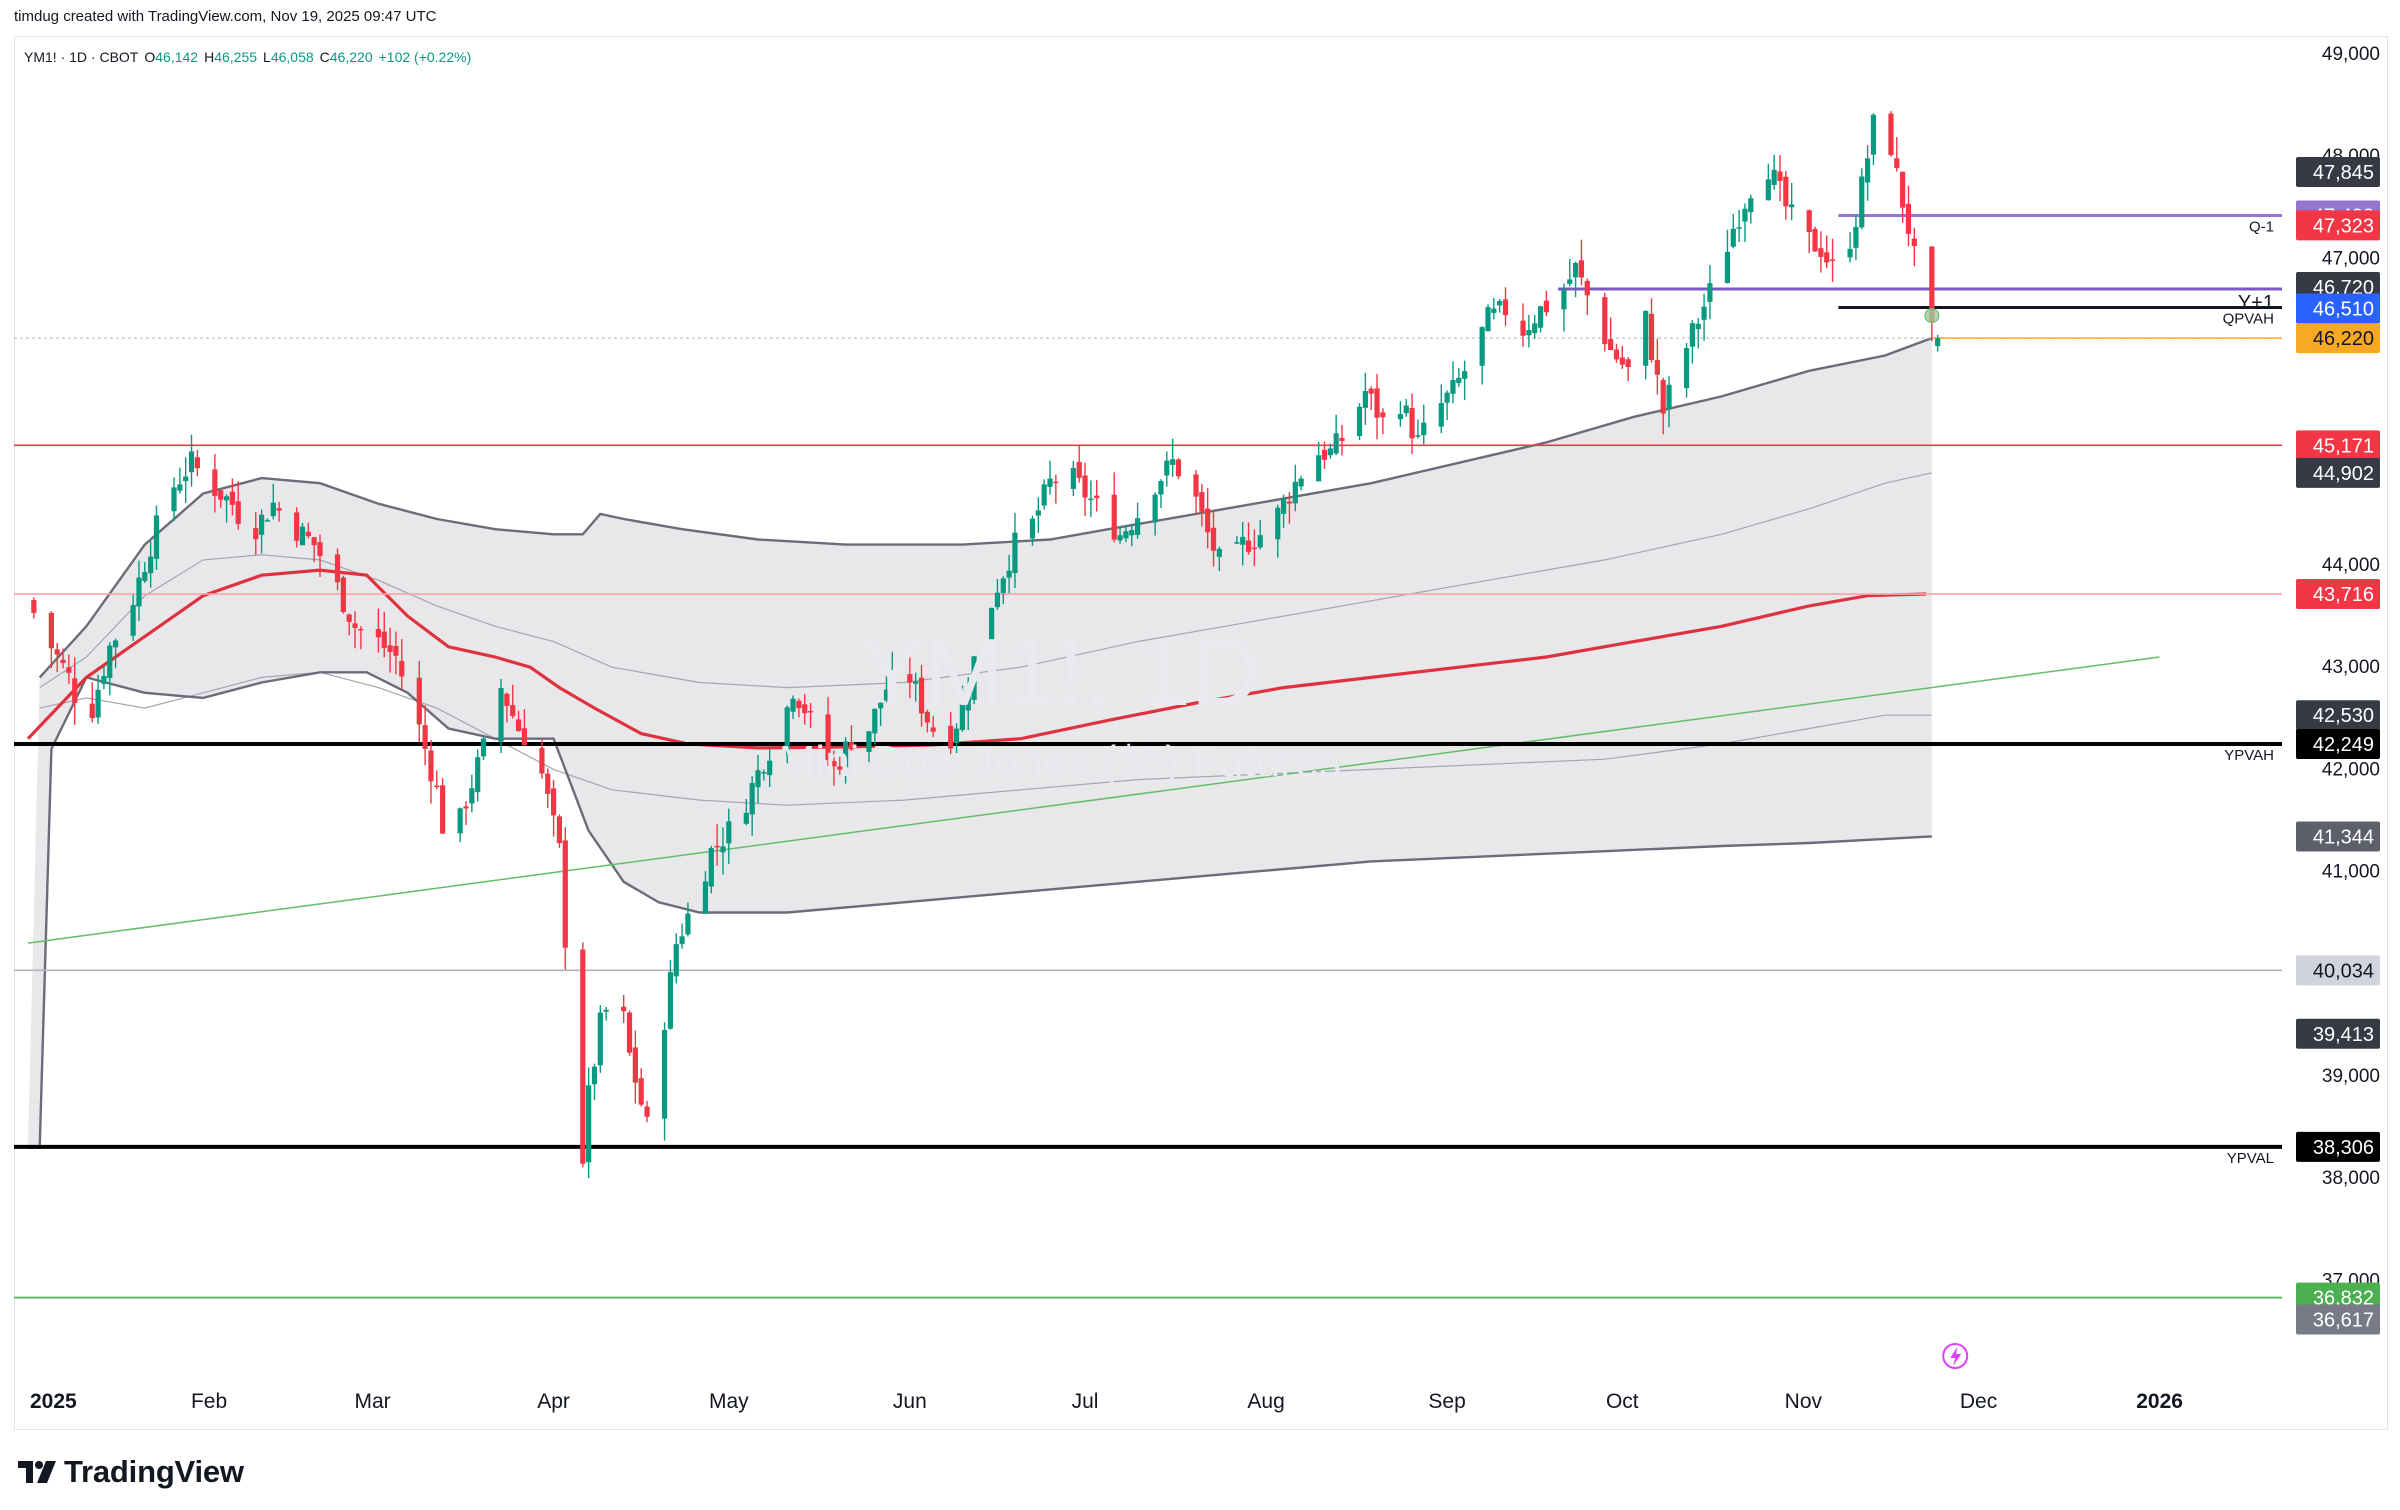 The image size is (2400, 1510). What do you see at coordinates (2351, 258) in the screenshot?
I see `y-tick-label: 47,000` at bounding box center [2351, 258].